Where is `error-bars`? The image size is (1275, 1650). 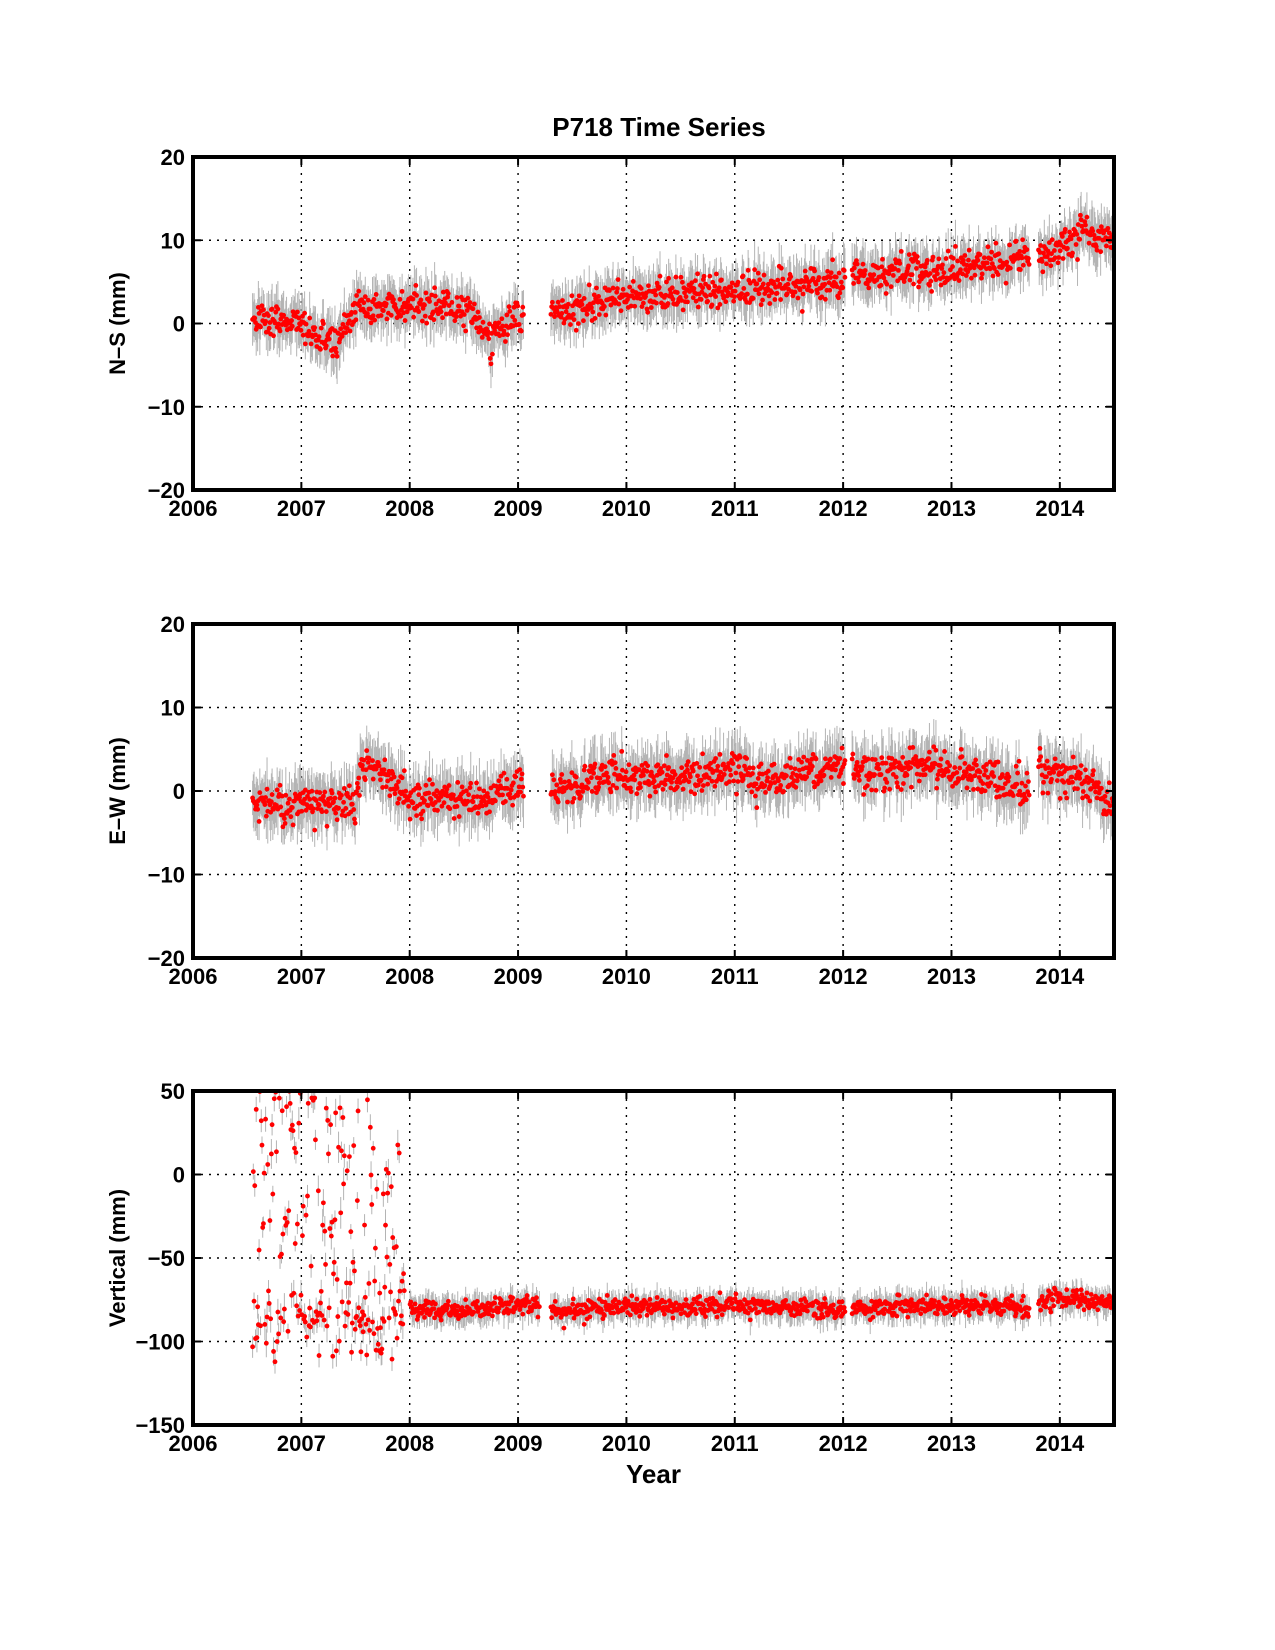 error-bars is located at coordinates (683, 1232).